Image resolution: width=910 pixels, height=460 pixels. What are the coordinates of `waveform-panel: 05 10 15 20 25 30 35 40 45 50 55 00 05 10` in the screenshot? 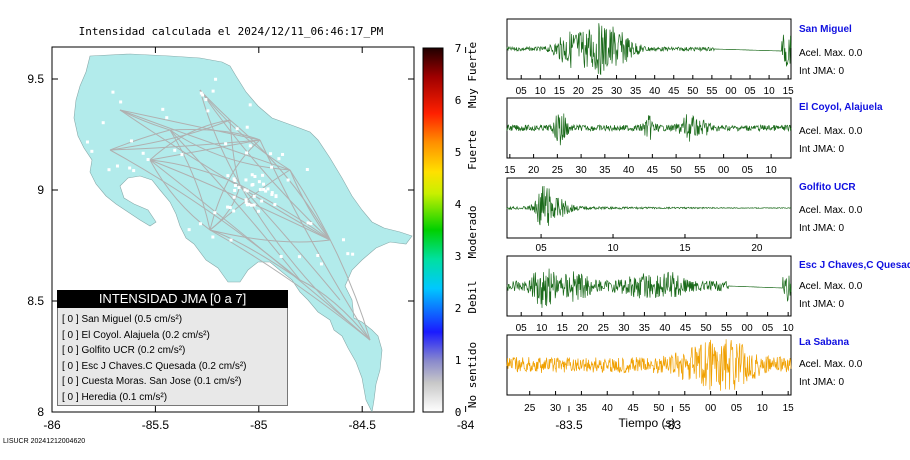 It's located at (650, 294).